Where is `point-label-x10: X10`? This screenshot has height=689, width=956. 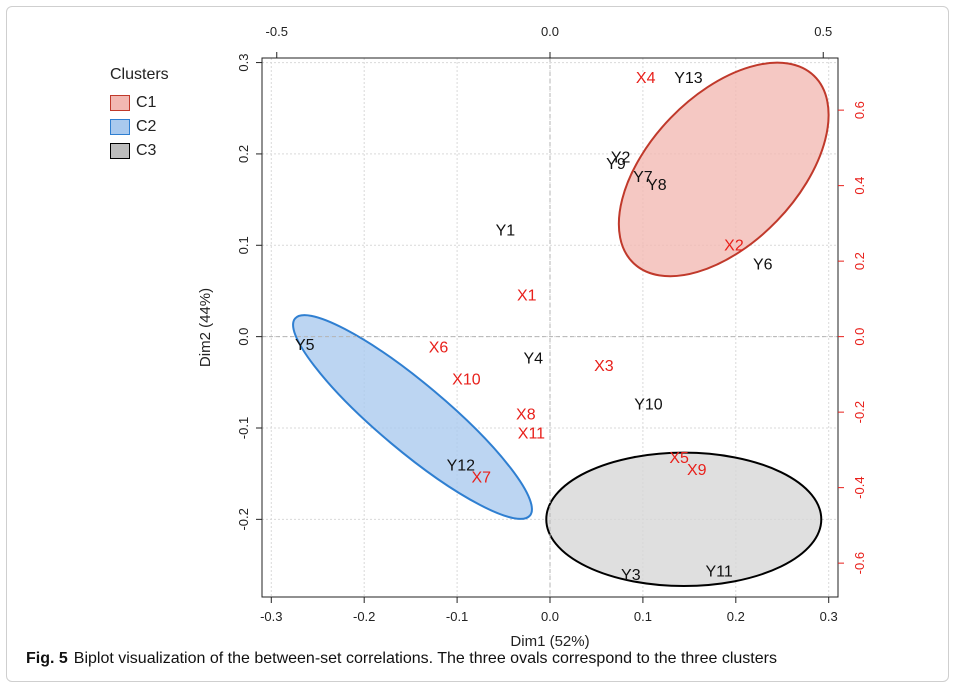
point-label-x10: X10 is located at coordinates (466, 380).